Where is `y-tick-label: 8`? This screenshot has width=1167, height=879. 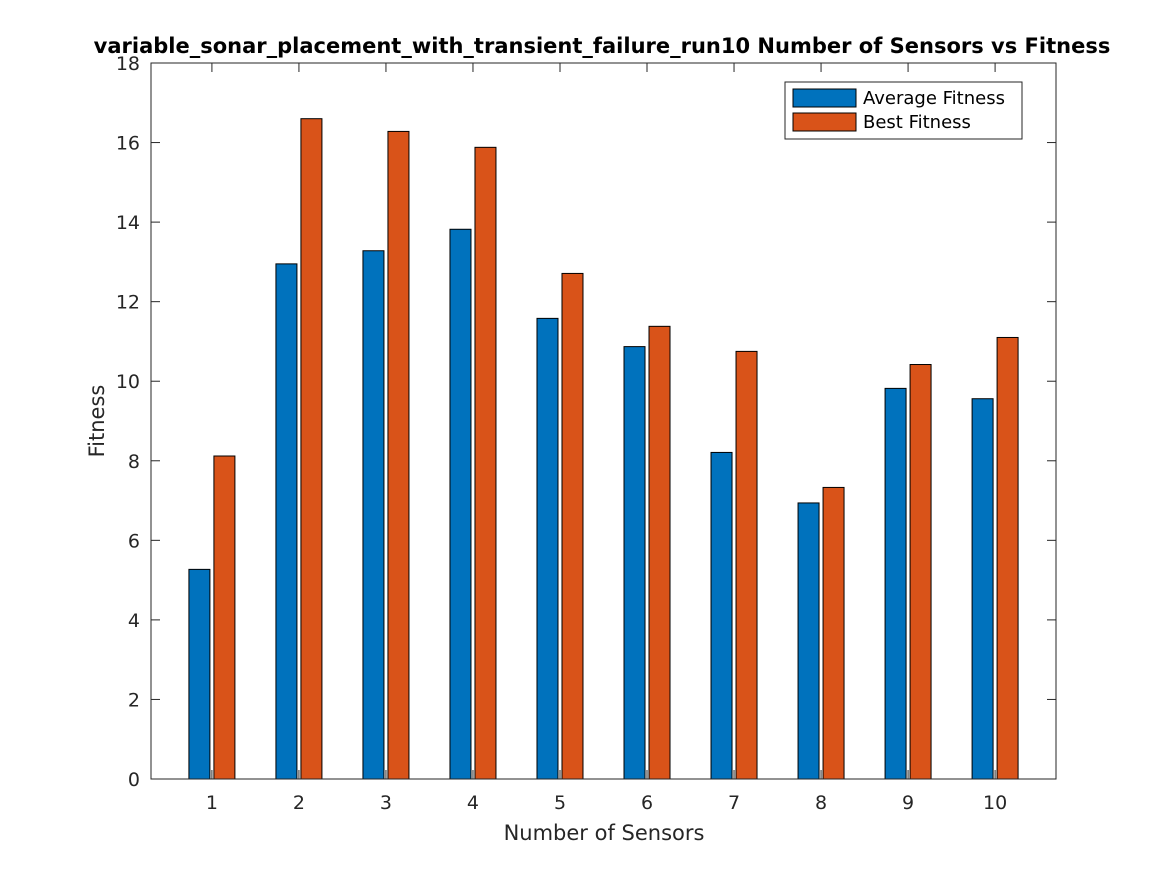
y-tick-label: 8 is located at coordinates (134, 462).